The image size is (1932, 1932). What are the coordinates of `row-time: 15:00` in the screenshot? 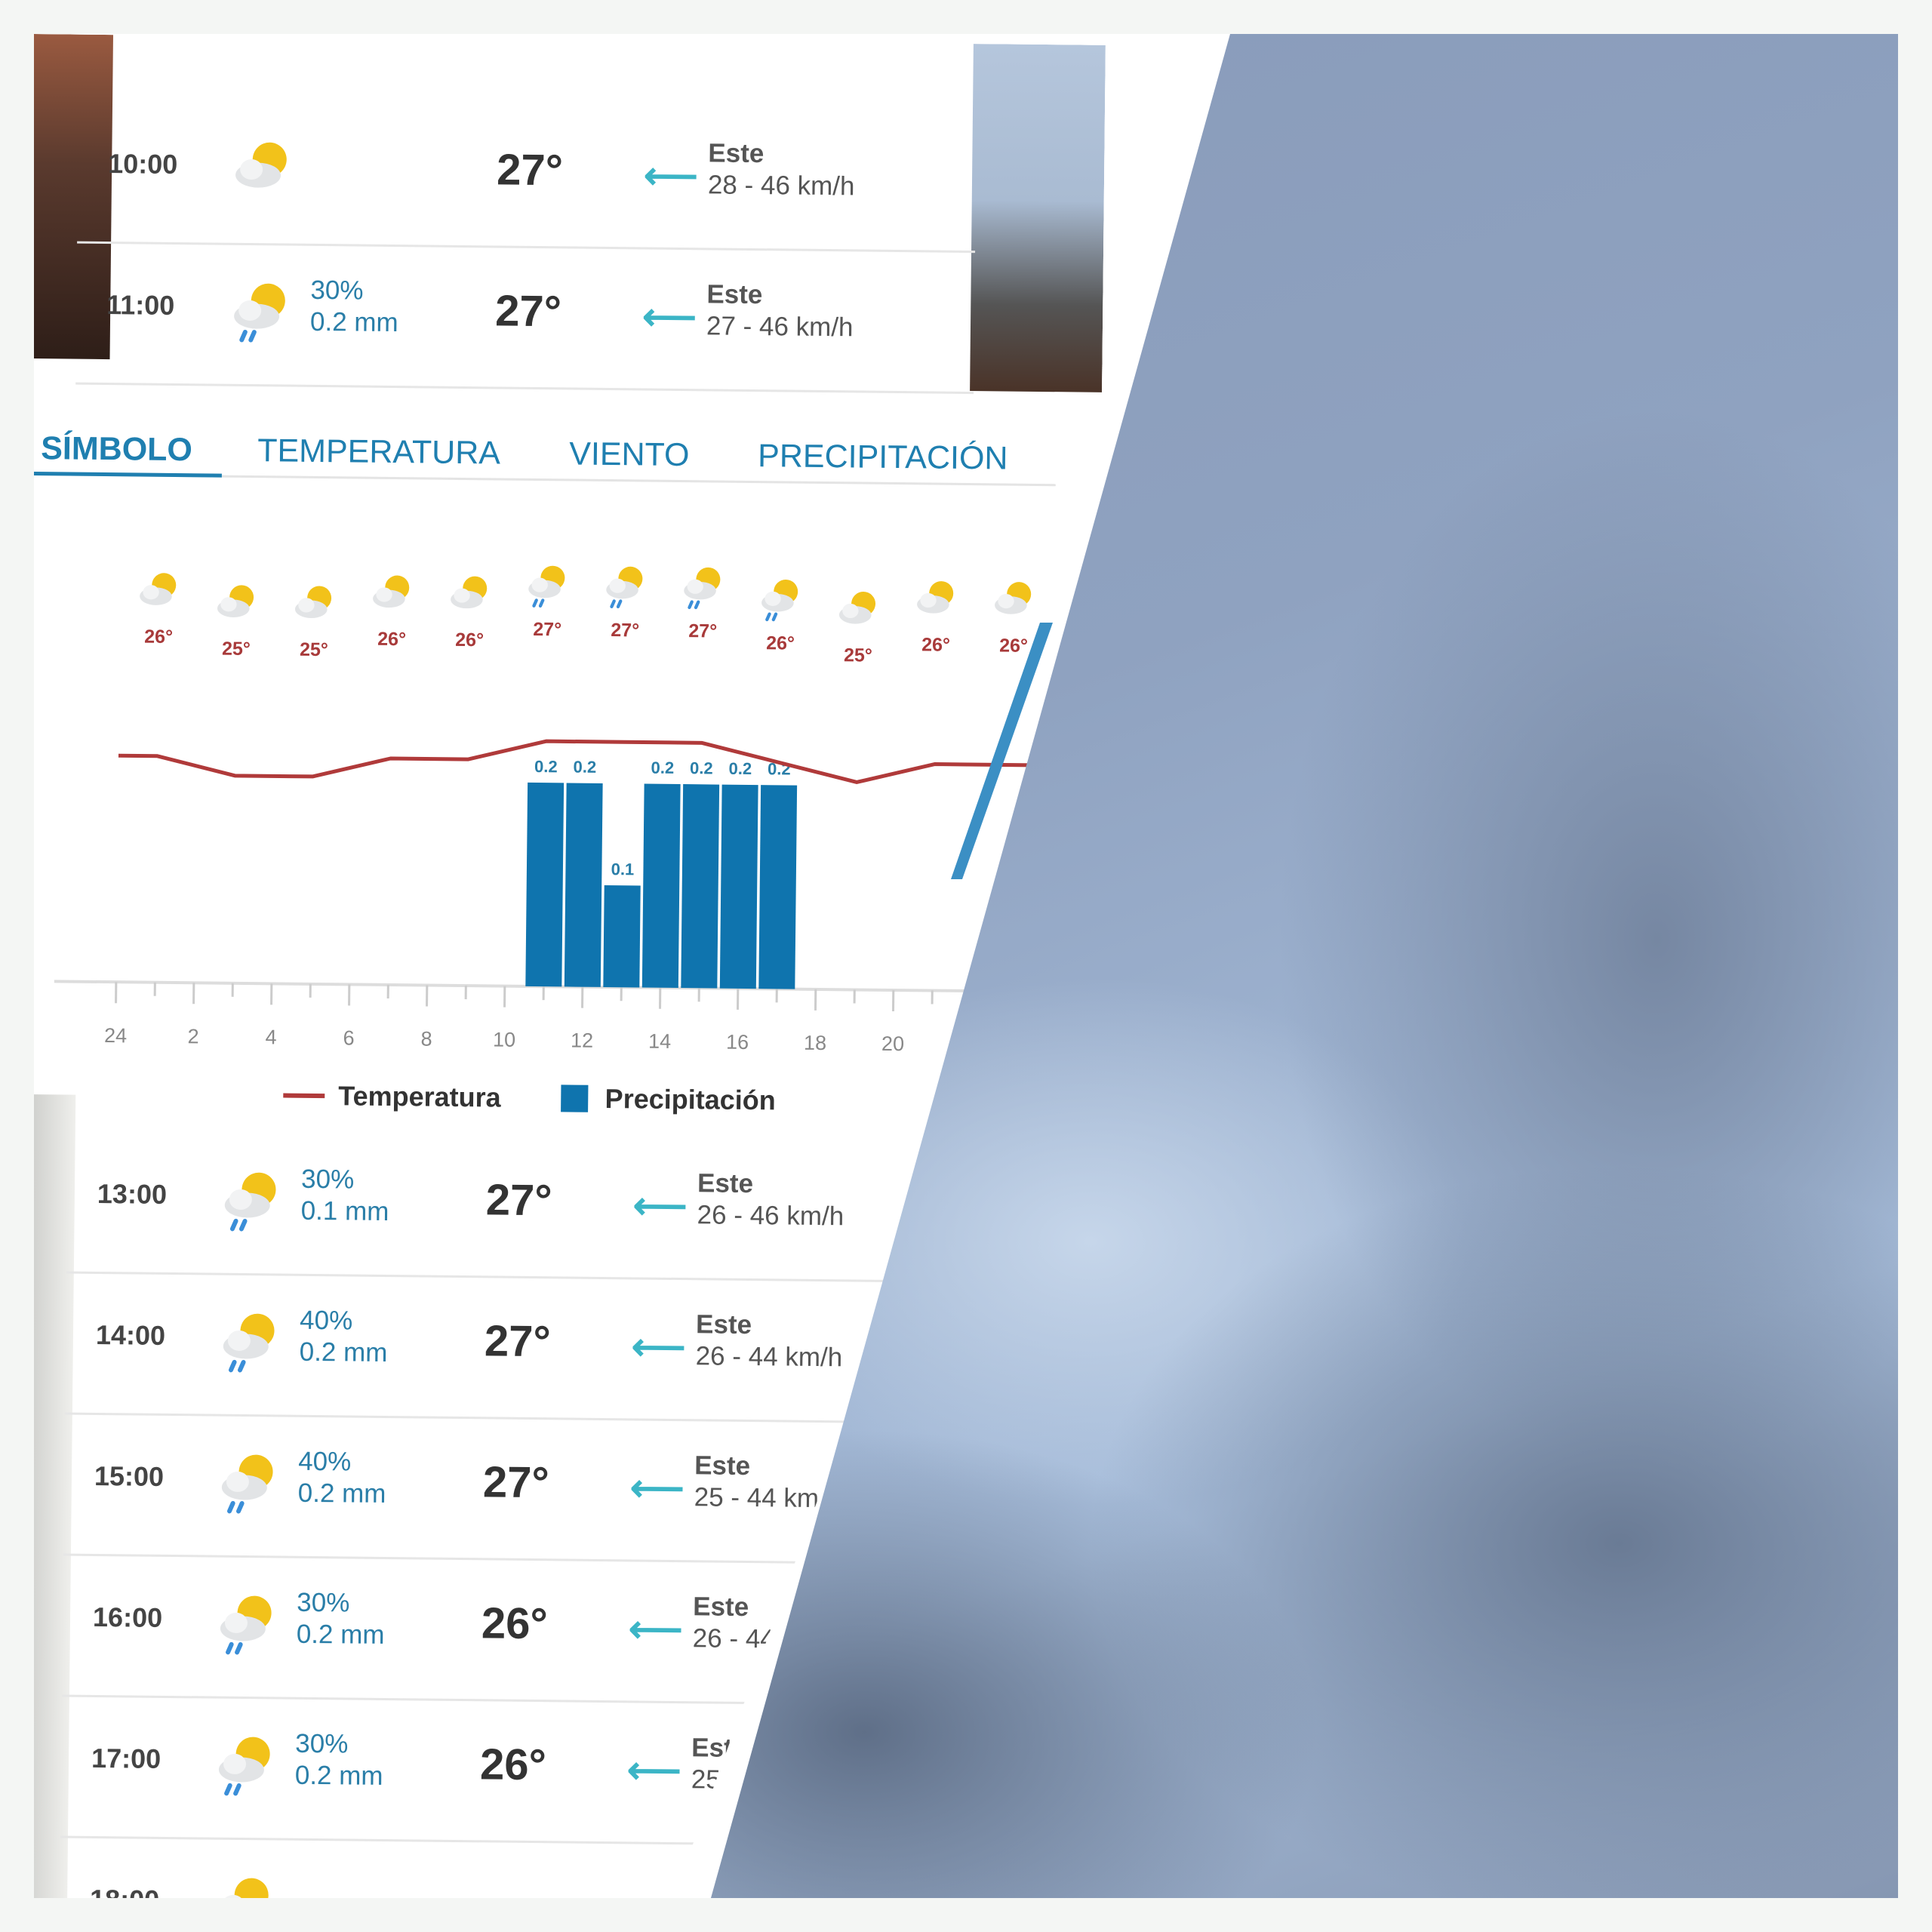 It's located at (129, 1476).